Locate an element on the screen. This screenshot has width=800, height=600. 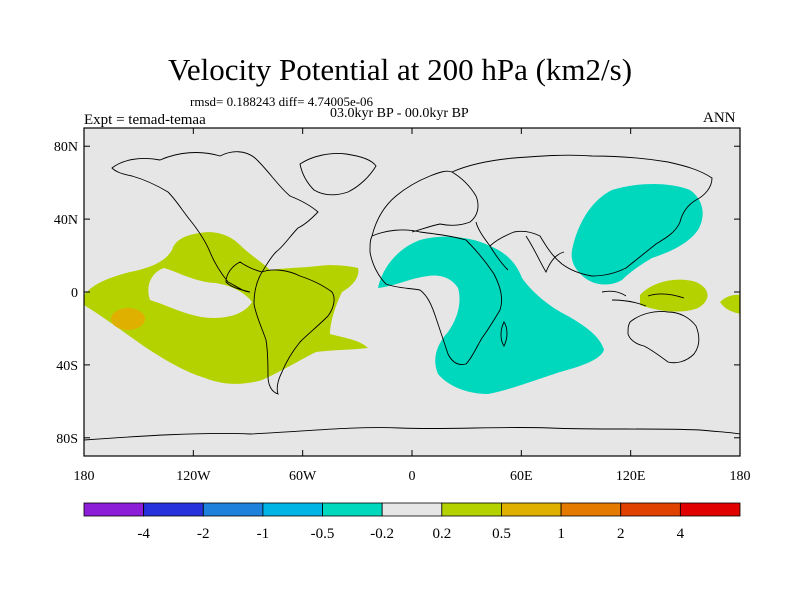
south-america-coast is located at coordinates (294, 332).